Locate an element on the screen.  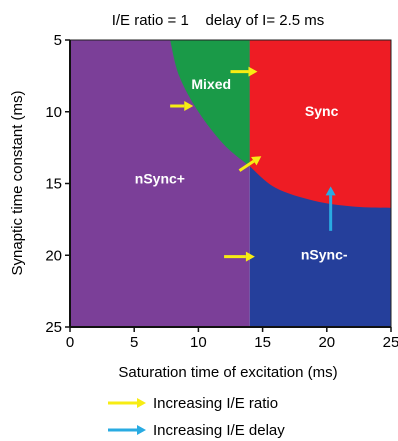
legend: Increasing I/E ratio Increasing I/E delay is located at coordinates (196, 417).